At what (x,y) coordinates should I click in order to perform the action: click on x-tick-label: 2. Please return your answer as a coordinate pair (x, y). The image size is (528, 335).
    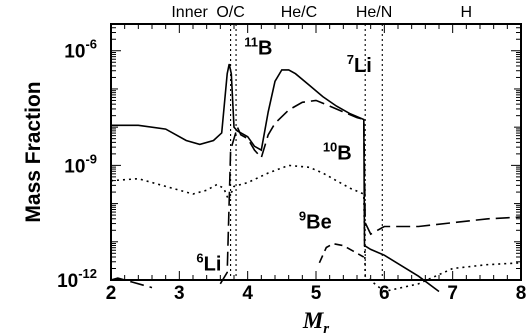
    Looking at the image, I should click on (111, 293).